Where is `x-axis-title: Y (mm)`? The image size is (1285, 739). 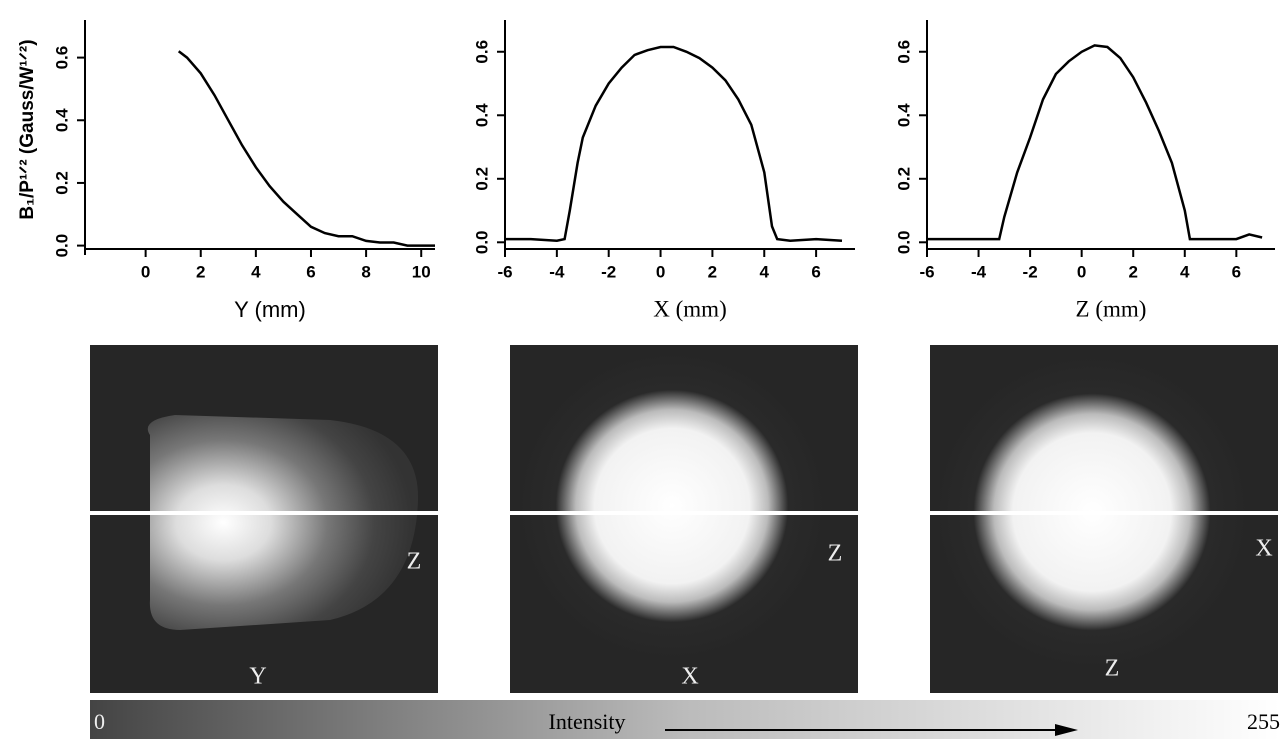 x-axis-title: Y (mm) is located at coordinates (270, 309).